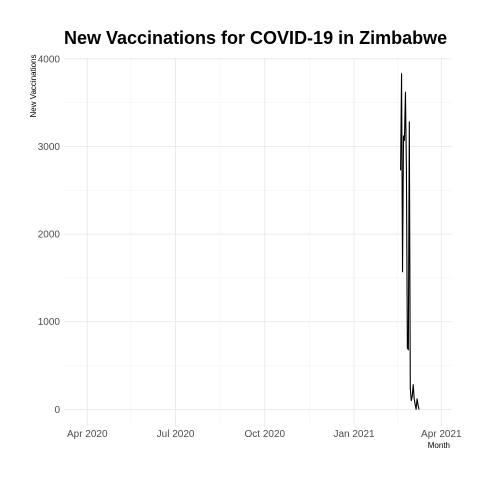 The height and width of the screenshot is (480, 480). Describe the element at coordinates (176, 434) in the screenshot. I see `x-tick-label: Jul 2020` at that location.